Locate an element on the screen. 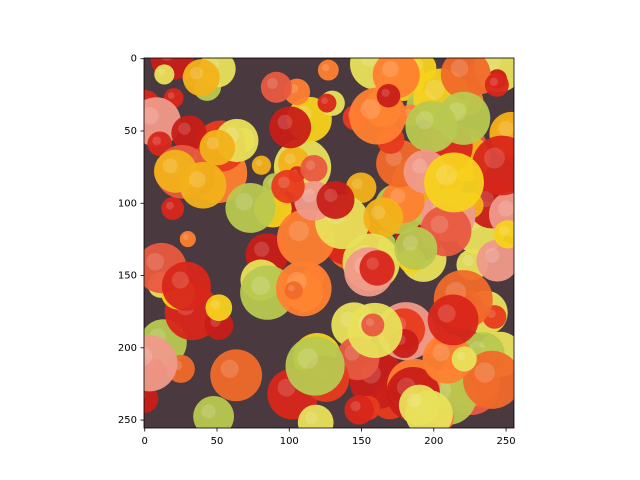 The height and width of the screenshot is (480, 640). x-tick-label: 50 is located at coordinates (217, 441).